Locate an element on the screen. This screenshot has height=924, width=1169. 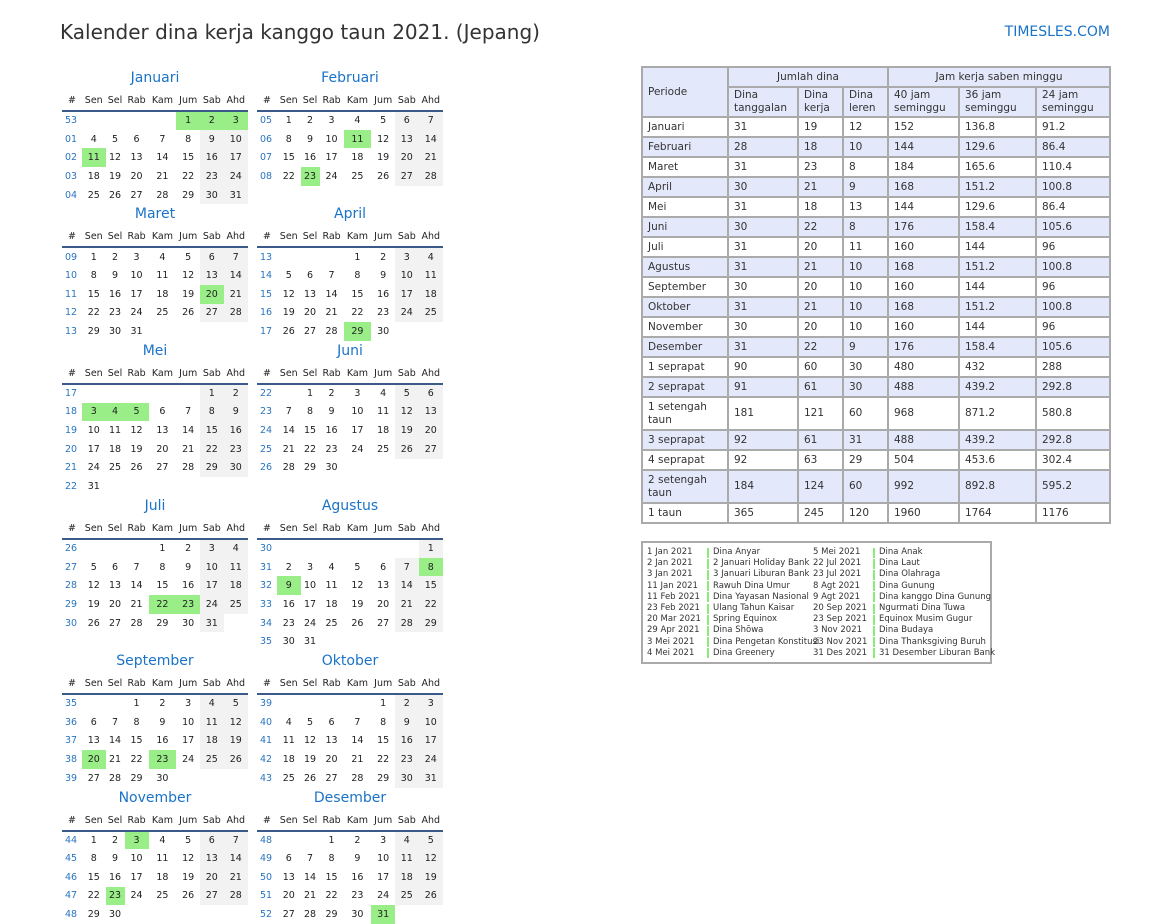
day-cell: 31 is located at coordinates (310, 642).